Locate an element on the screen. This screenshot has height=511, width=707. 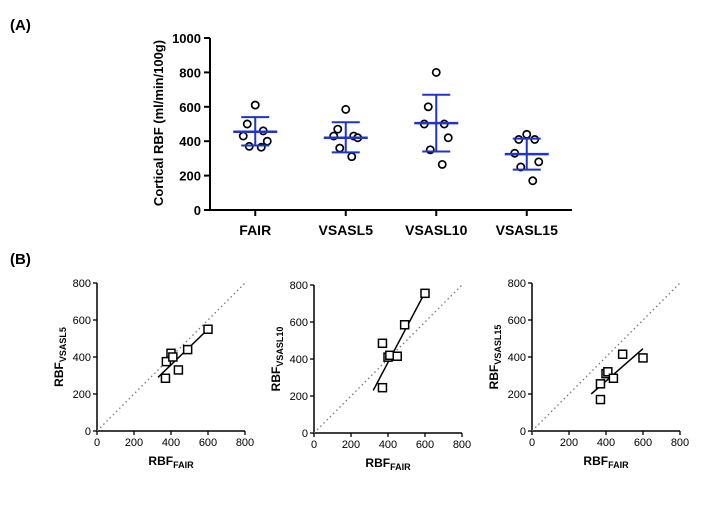
panel-label-b: (B) is located at coordinates (20, 259).